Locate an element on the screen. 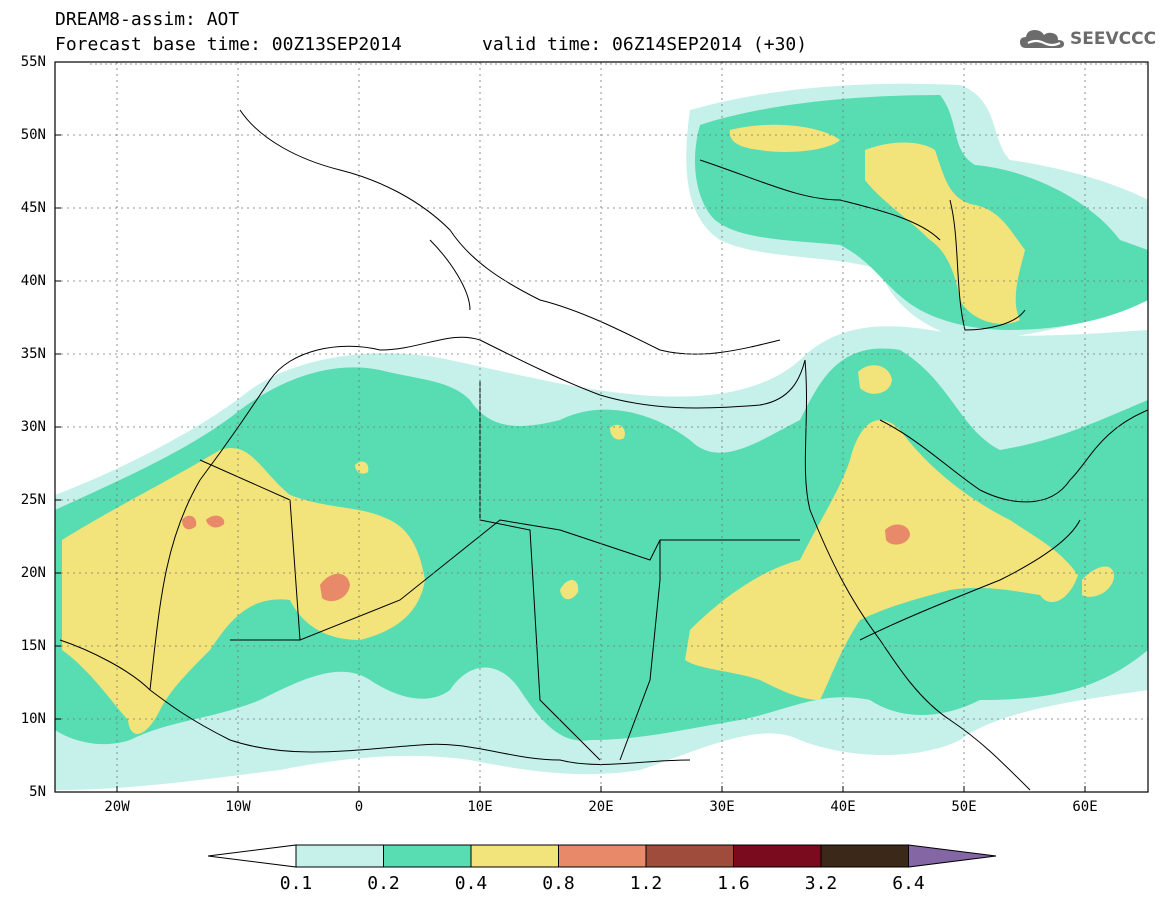 This screenshot has height=905, width=1165. lon-label-10w: 10W is located at coordinates (238, 807).